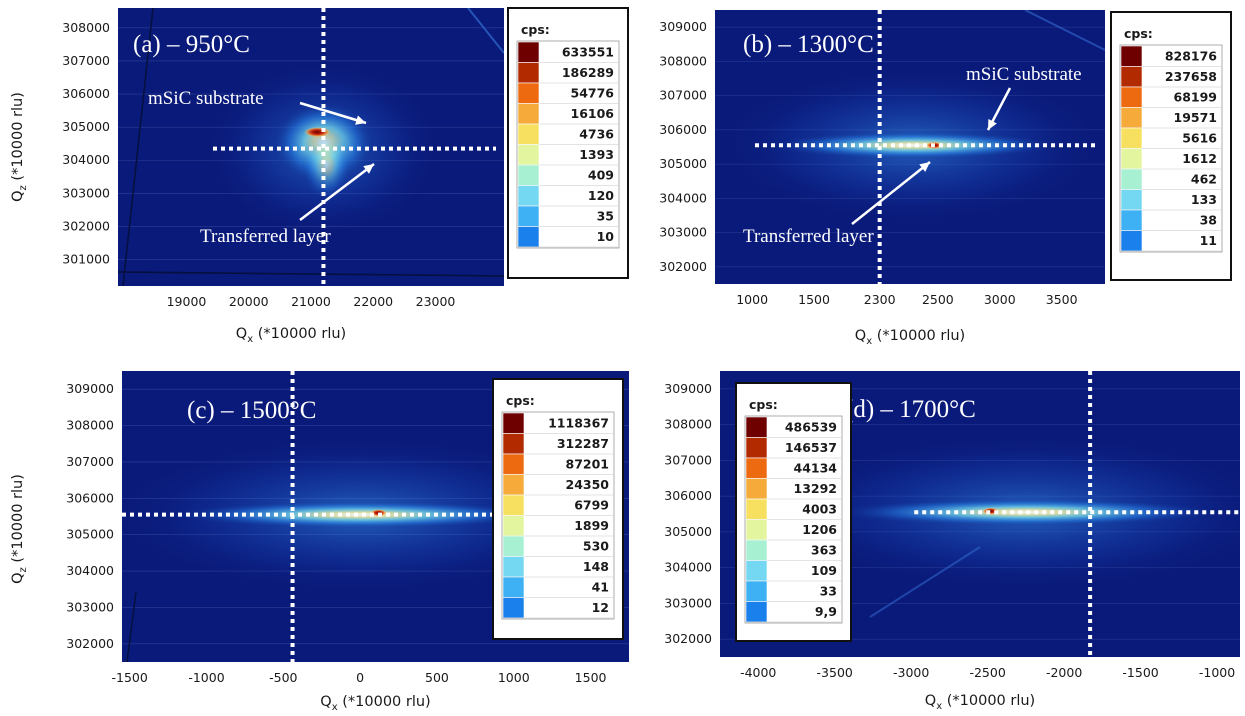 This screenshot has width=1245, height=716. Describe the element at coordinates (987, 672) in the screenshot. I see `x-tick-label: -2500` at that location.